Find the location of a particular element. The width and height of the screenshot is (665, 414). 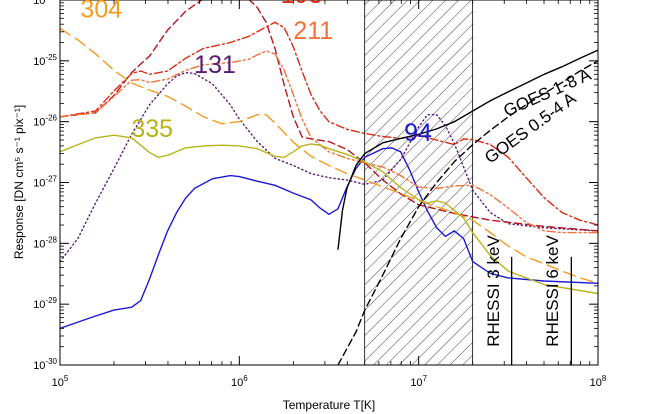

series-label-211: 211 is located at coordinates (313, 31).